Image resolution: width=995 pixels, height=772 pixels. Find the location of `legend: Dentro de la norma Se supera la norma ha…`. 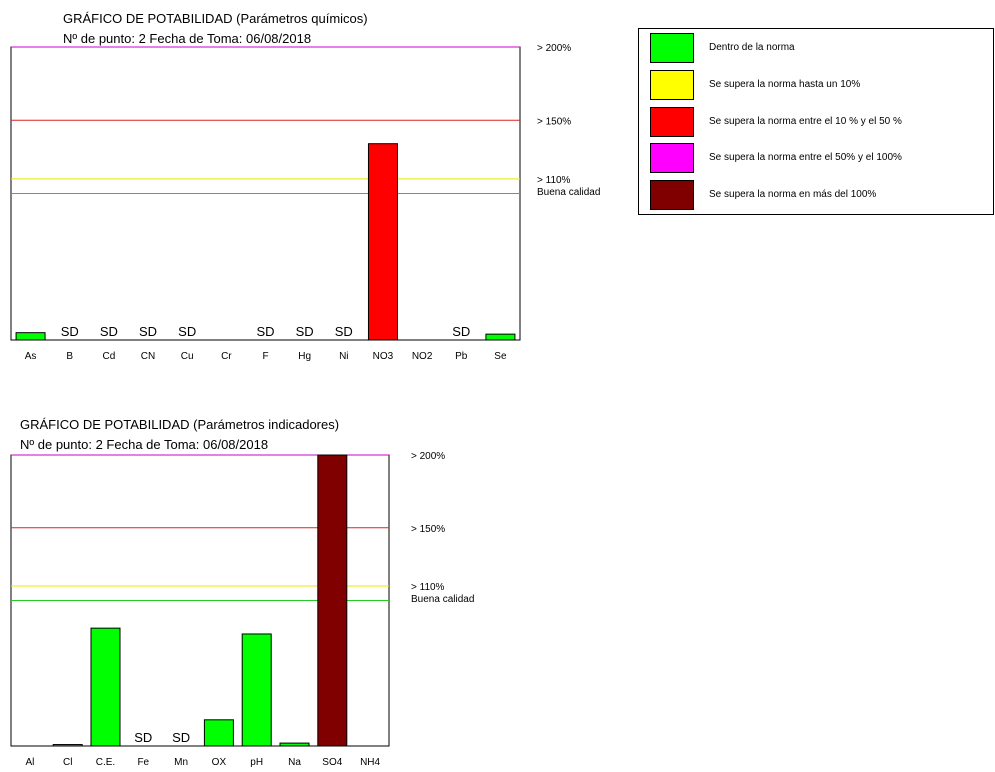

legend: Dentro de la norma Se supera la norma ha… is located at coordinates (816, 121).